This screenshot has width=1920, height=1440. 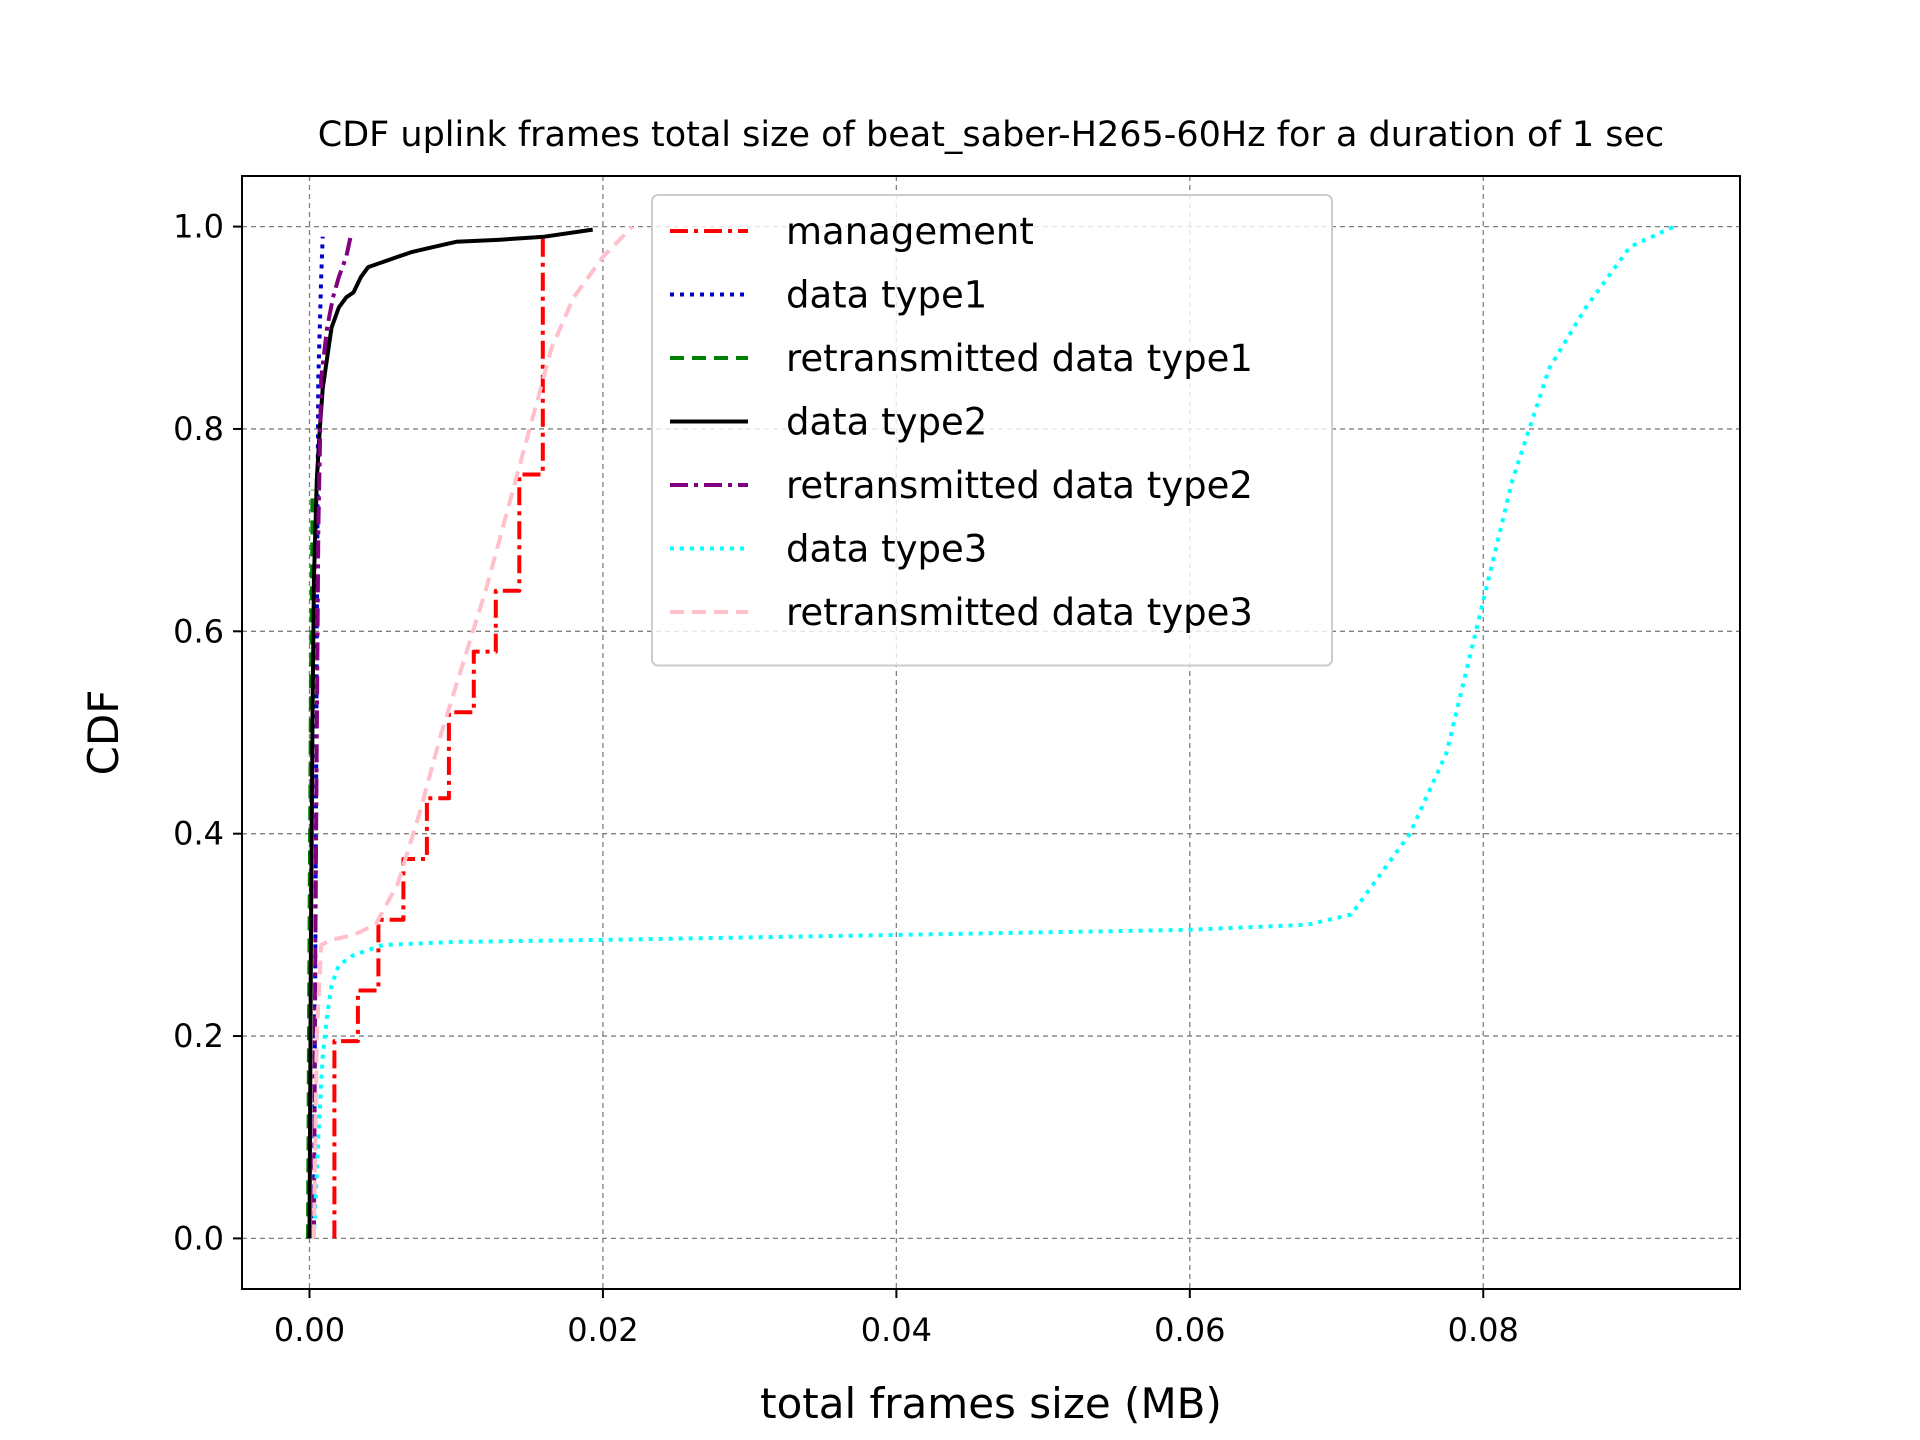 I want to click on x-tick-label: 0.04, so click(x=896, y=1330).